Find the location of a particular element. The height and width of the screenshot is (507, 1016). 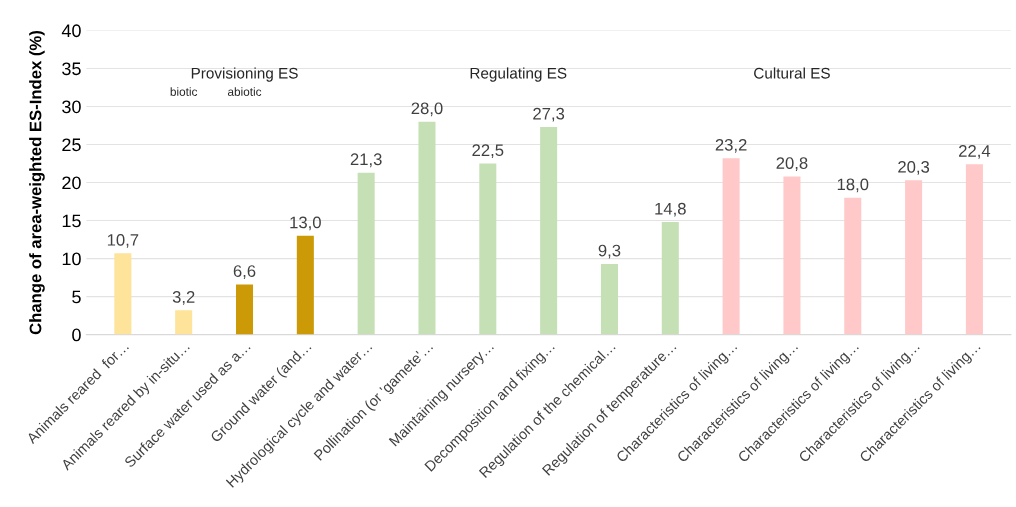

y-tick-label: 10 is located at coordinates (71, 259).